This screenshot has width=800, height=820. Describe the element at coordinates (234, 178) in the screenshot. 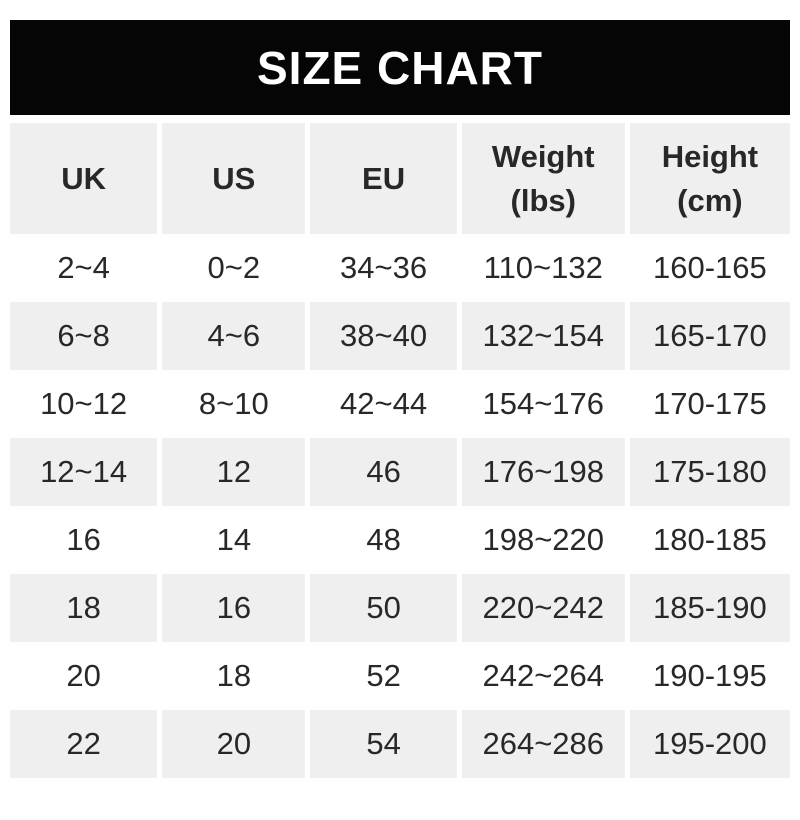

I see `column-header-us: US` at that location.